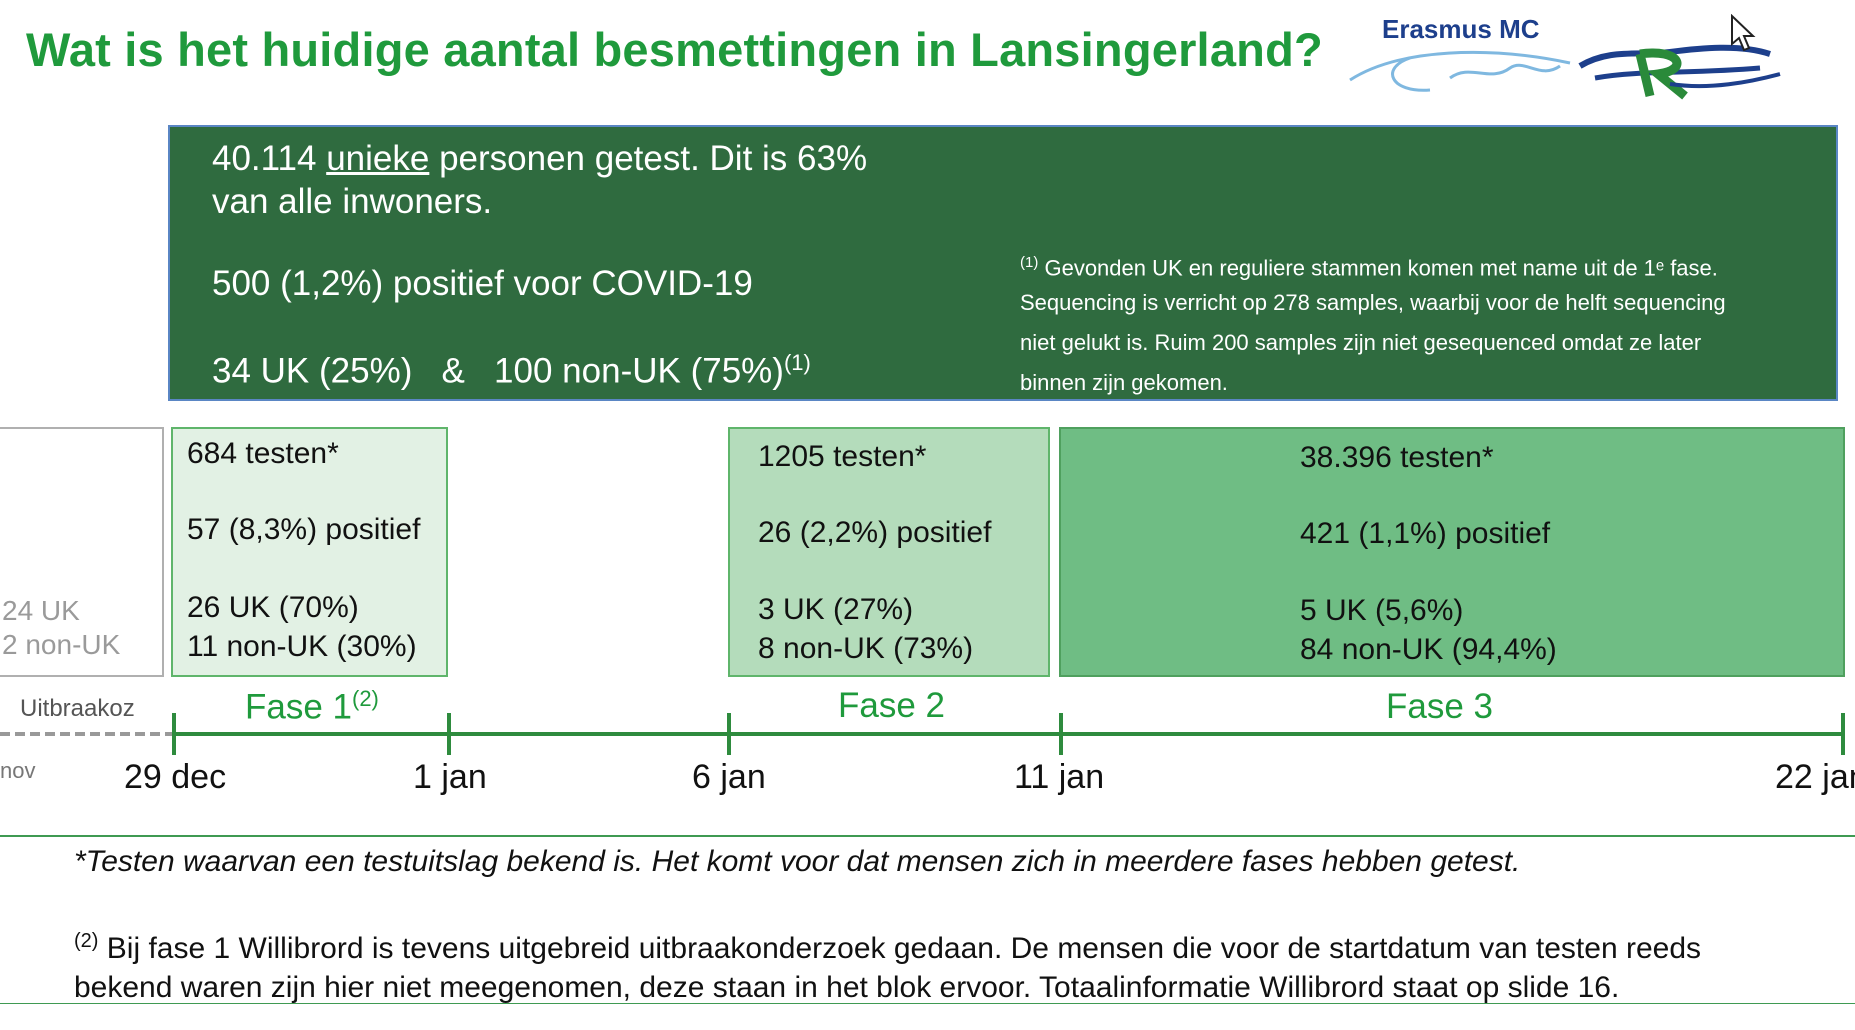  I want to click on erasmus-mc-logo: Erasmus MC, so click(1575, 58).